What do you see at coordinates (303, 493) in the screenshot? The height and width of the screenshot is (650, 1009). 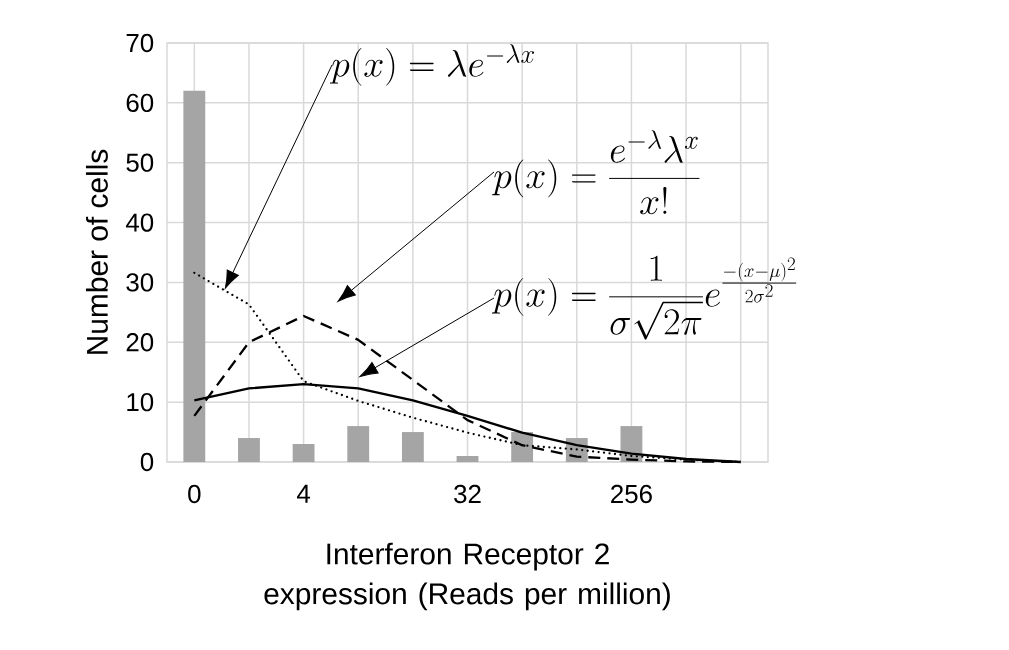 I see `x-tick-label: 4` at bounding box center [303, 493].